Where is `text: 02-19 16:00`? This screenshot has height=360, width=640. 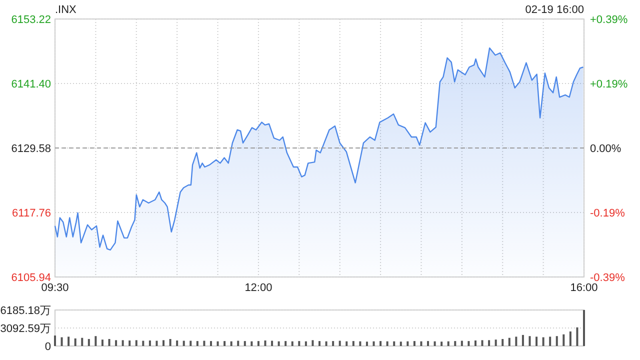 text: 02-19 16:00 is located at coordinates (554, 10).